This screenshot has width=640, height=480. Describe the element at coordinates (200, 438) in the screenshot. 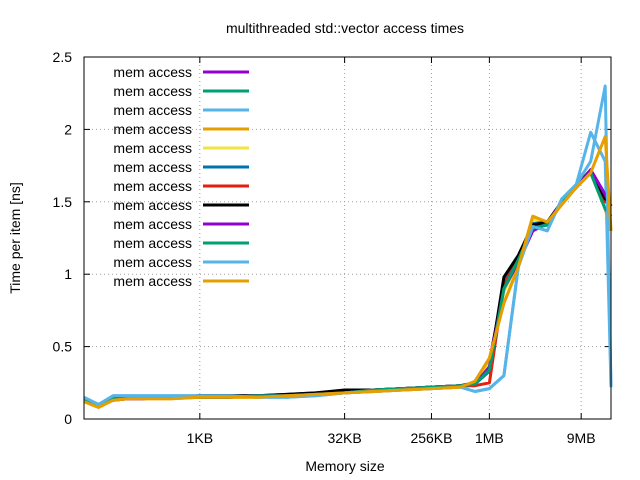

I see `x-tick-label: 1KB` at that location.